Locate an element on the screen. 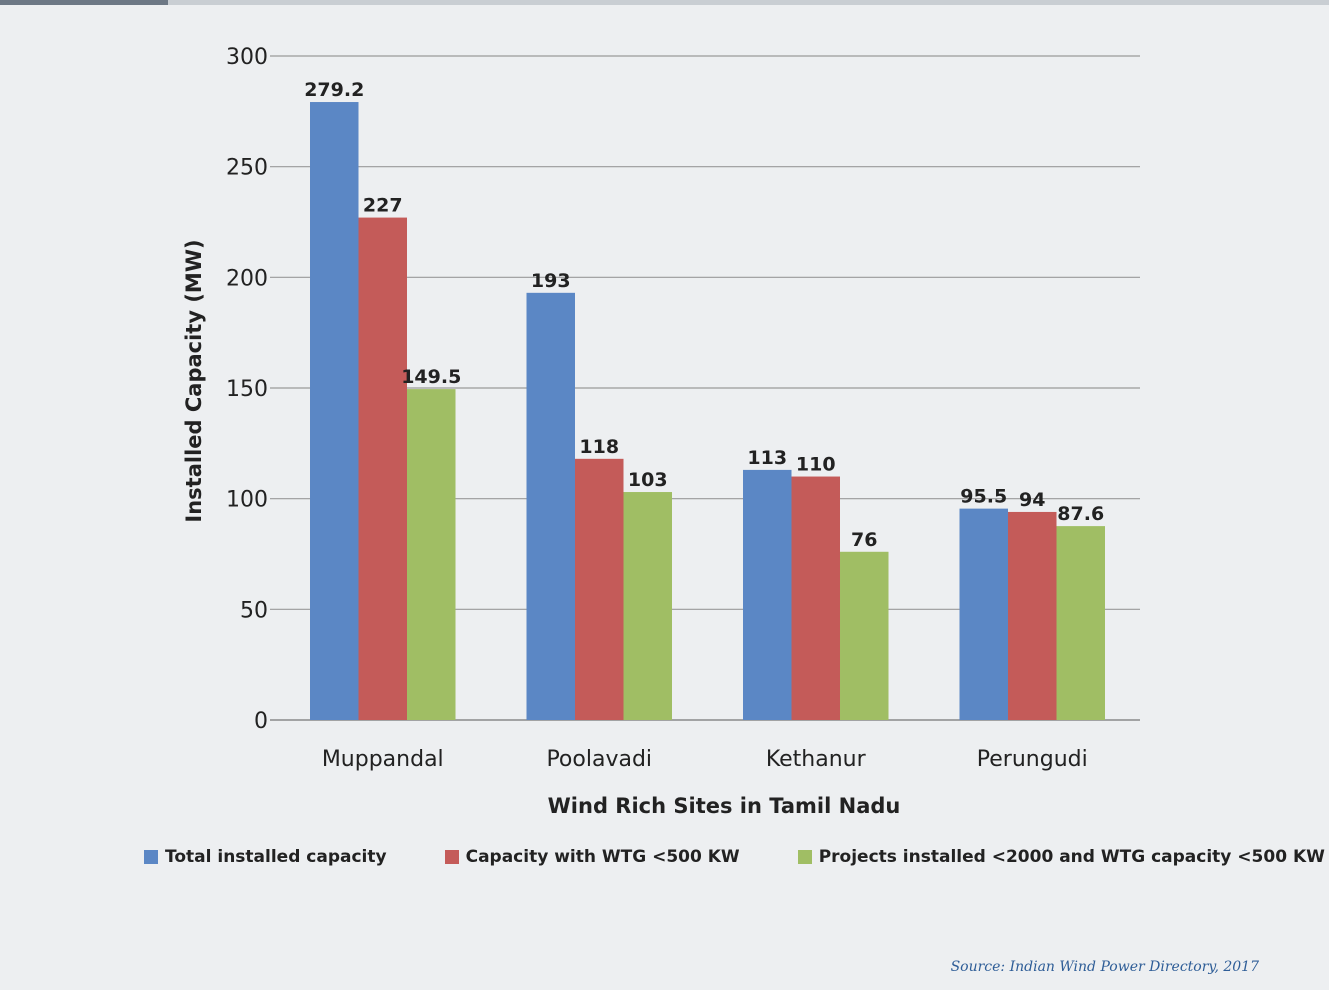 The image size is (1329, 990). data-label: 87.6 is located at coordinates (1080, 514).